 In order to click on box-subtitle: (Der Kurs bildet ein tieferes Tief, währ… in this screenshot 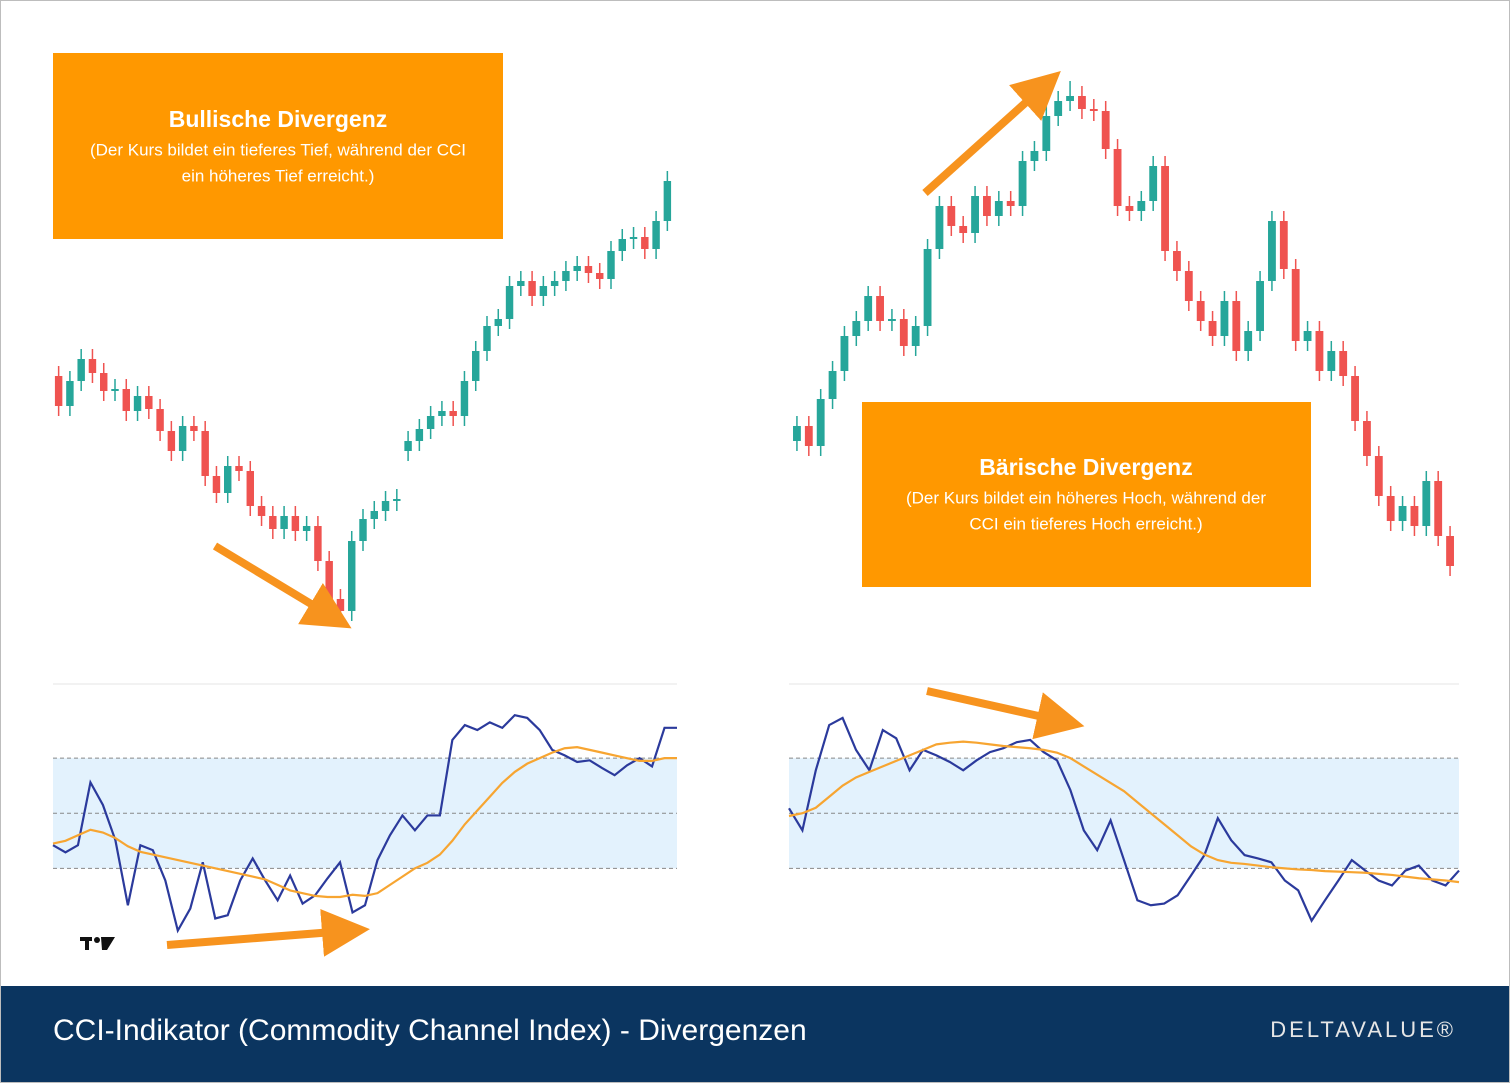, I will do `click(278, 149)`.